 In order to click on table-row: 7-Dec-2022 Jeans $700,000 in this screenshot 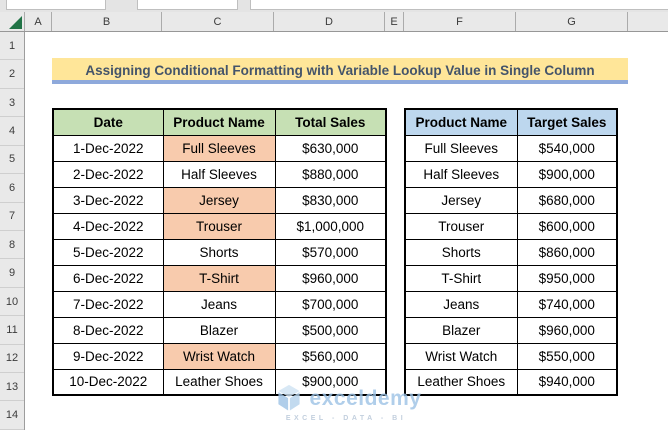, I will do `click(219, 304)`.